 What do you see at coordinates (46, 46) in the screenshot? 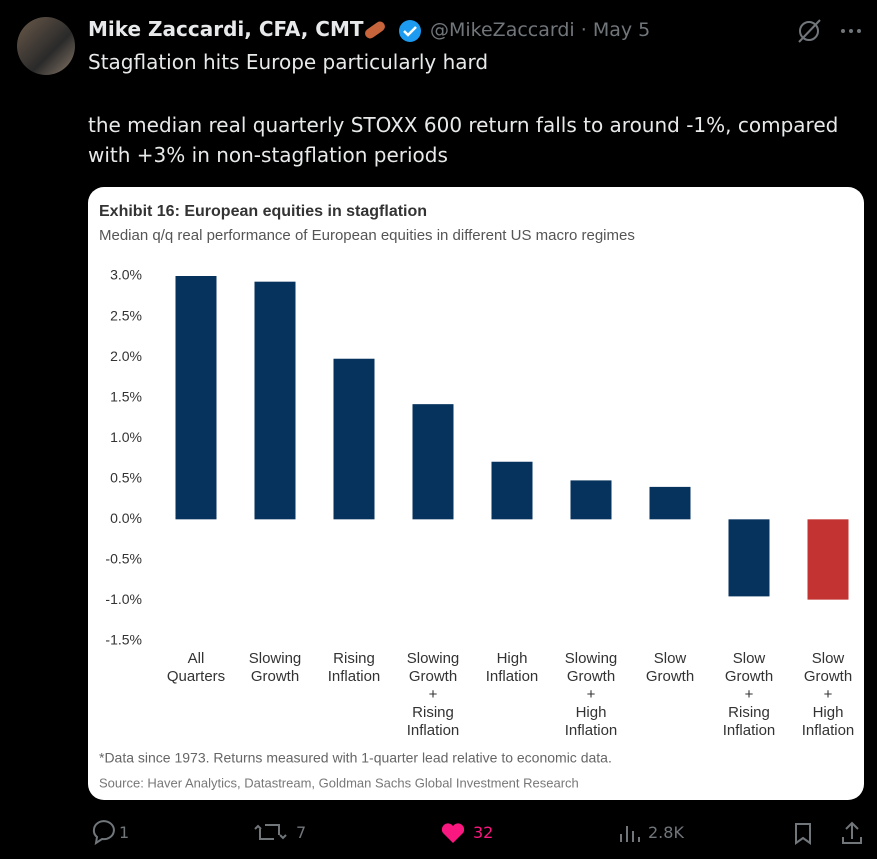
I see `avatar` at bounding box center [46, 46].